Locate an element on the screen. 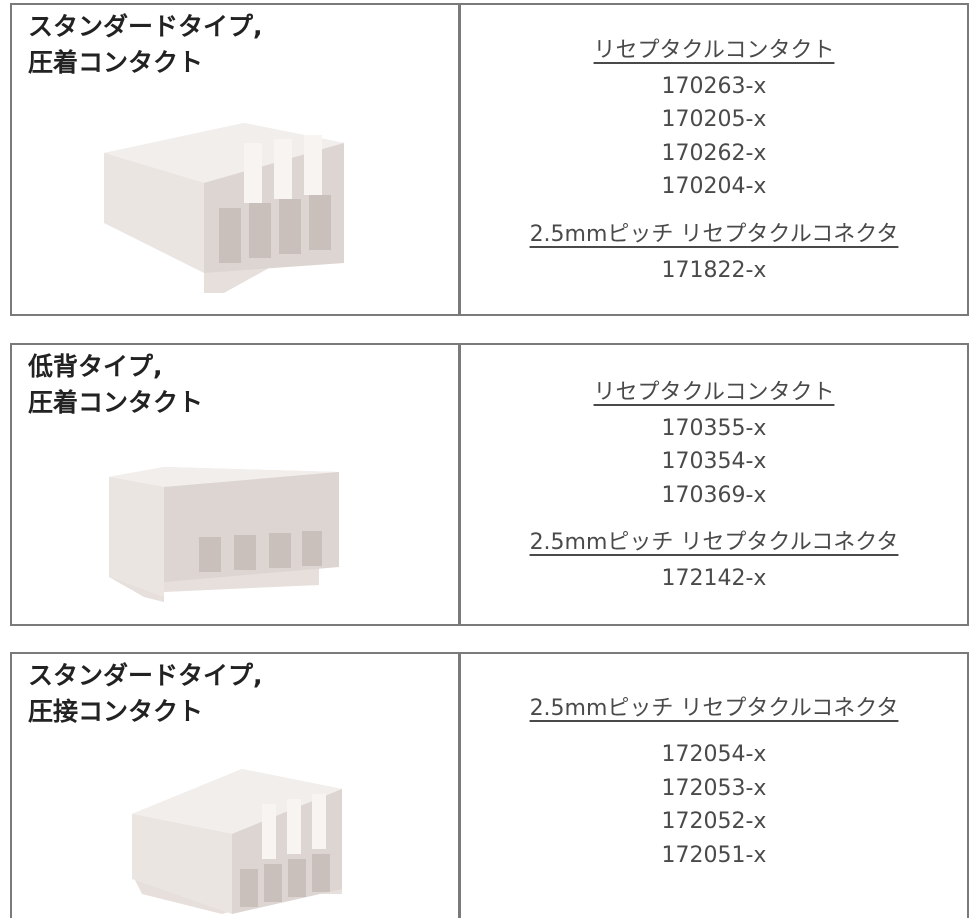  part-number: 171822-x is located at coordinates (714, 270).